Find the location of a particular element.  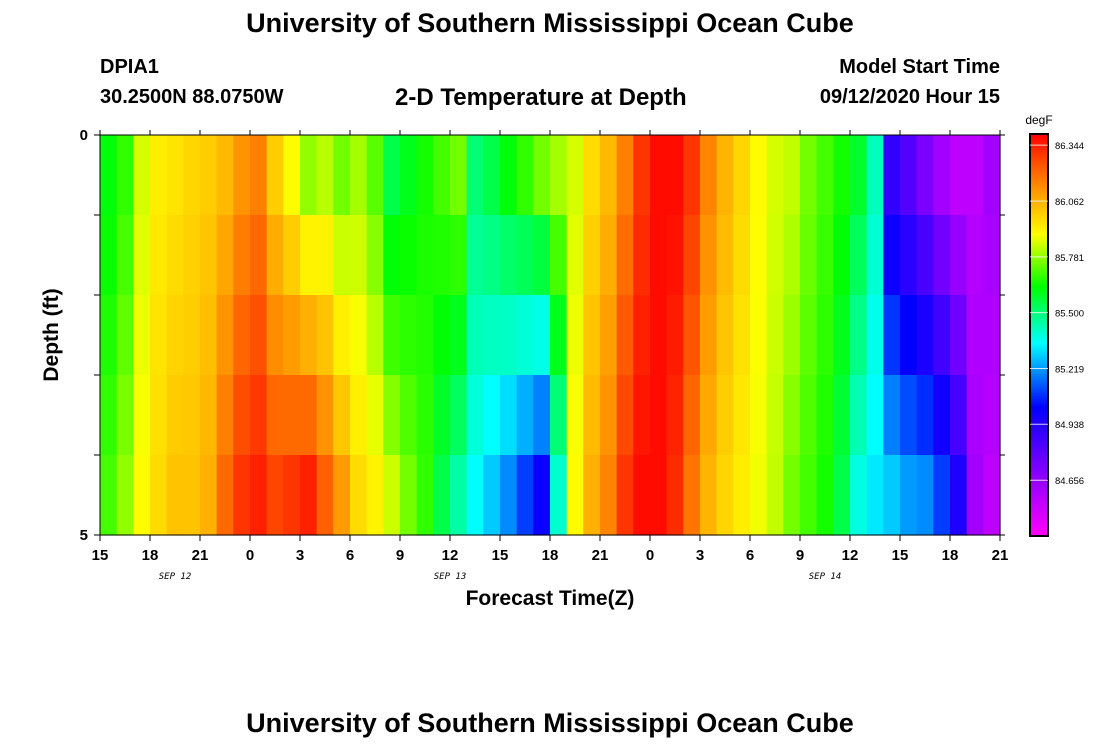

x-tick-label: 12 is located at coordinates (450, 555).